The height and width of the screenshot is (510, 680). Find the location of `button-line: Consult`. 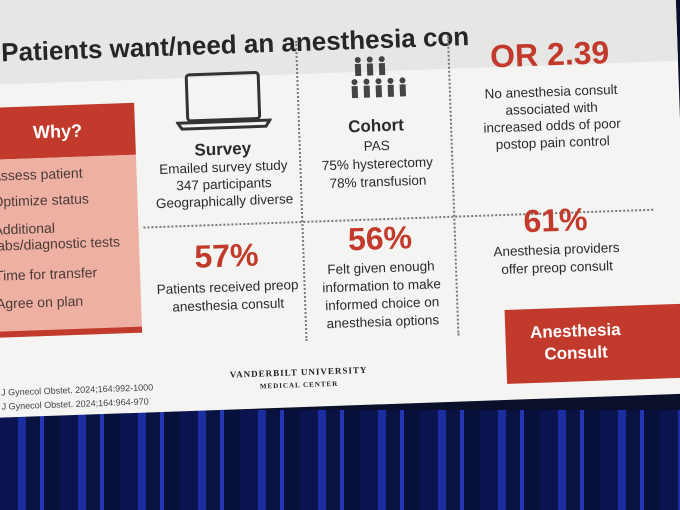

button-line: Consult is located at coordinates (576, 353).